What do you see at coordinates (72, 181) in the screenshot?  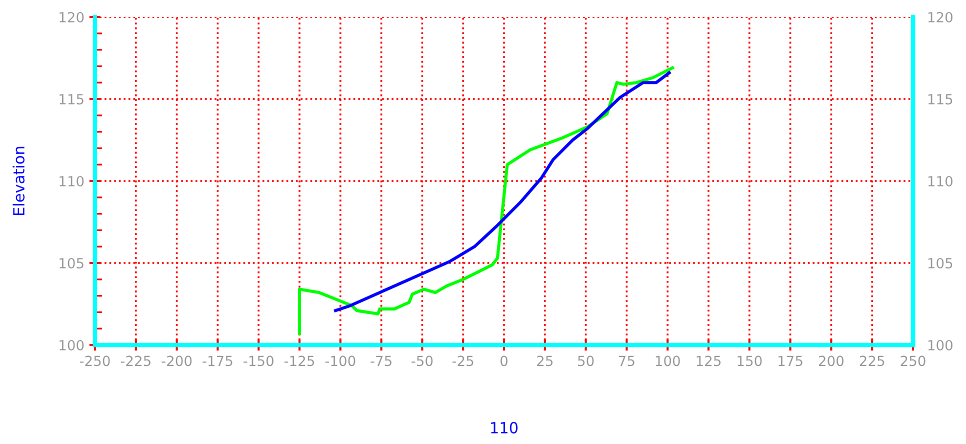 I see `y-tick-label: 110` at bounding box center [72, 181].